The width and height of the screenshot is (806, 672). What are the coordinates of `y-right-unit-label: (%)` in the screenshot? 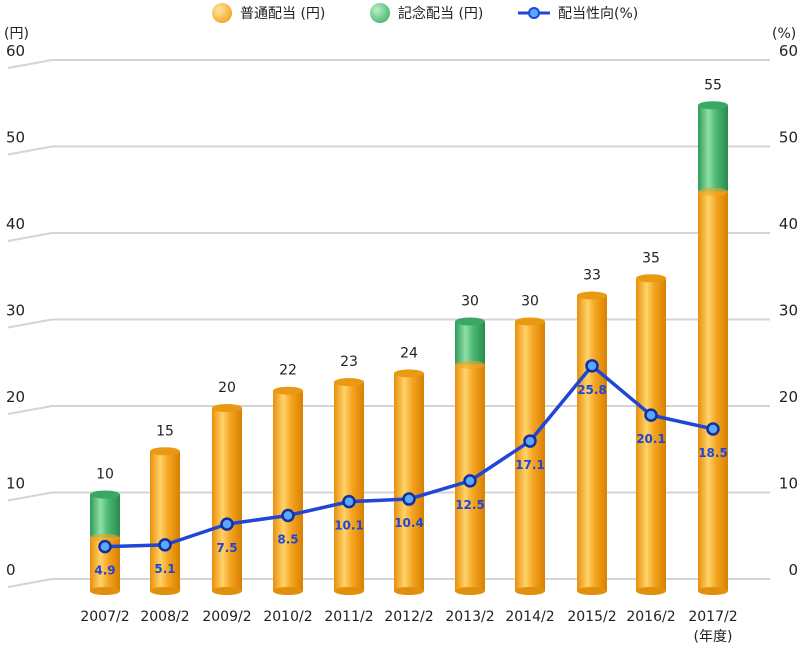 It's located at (784, 34).